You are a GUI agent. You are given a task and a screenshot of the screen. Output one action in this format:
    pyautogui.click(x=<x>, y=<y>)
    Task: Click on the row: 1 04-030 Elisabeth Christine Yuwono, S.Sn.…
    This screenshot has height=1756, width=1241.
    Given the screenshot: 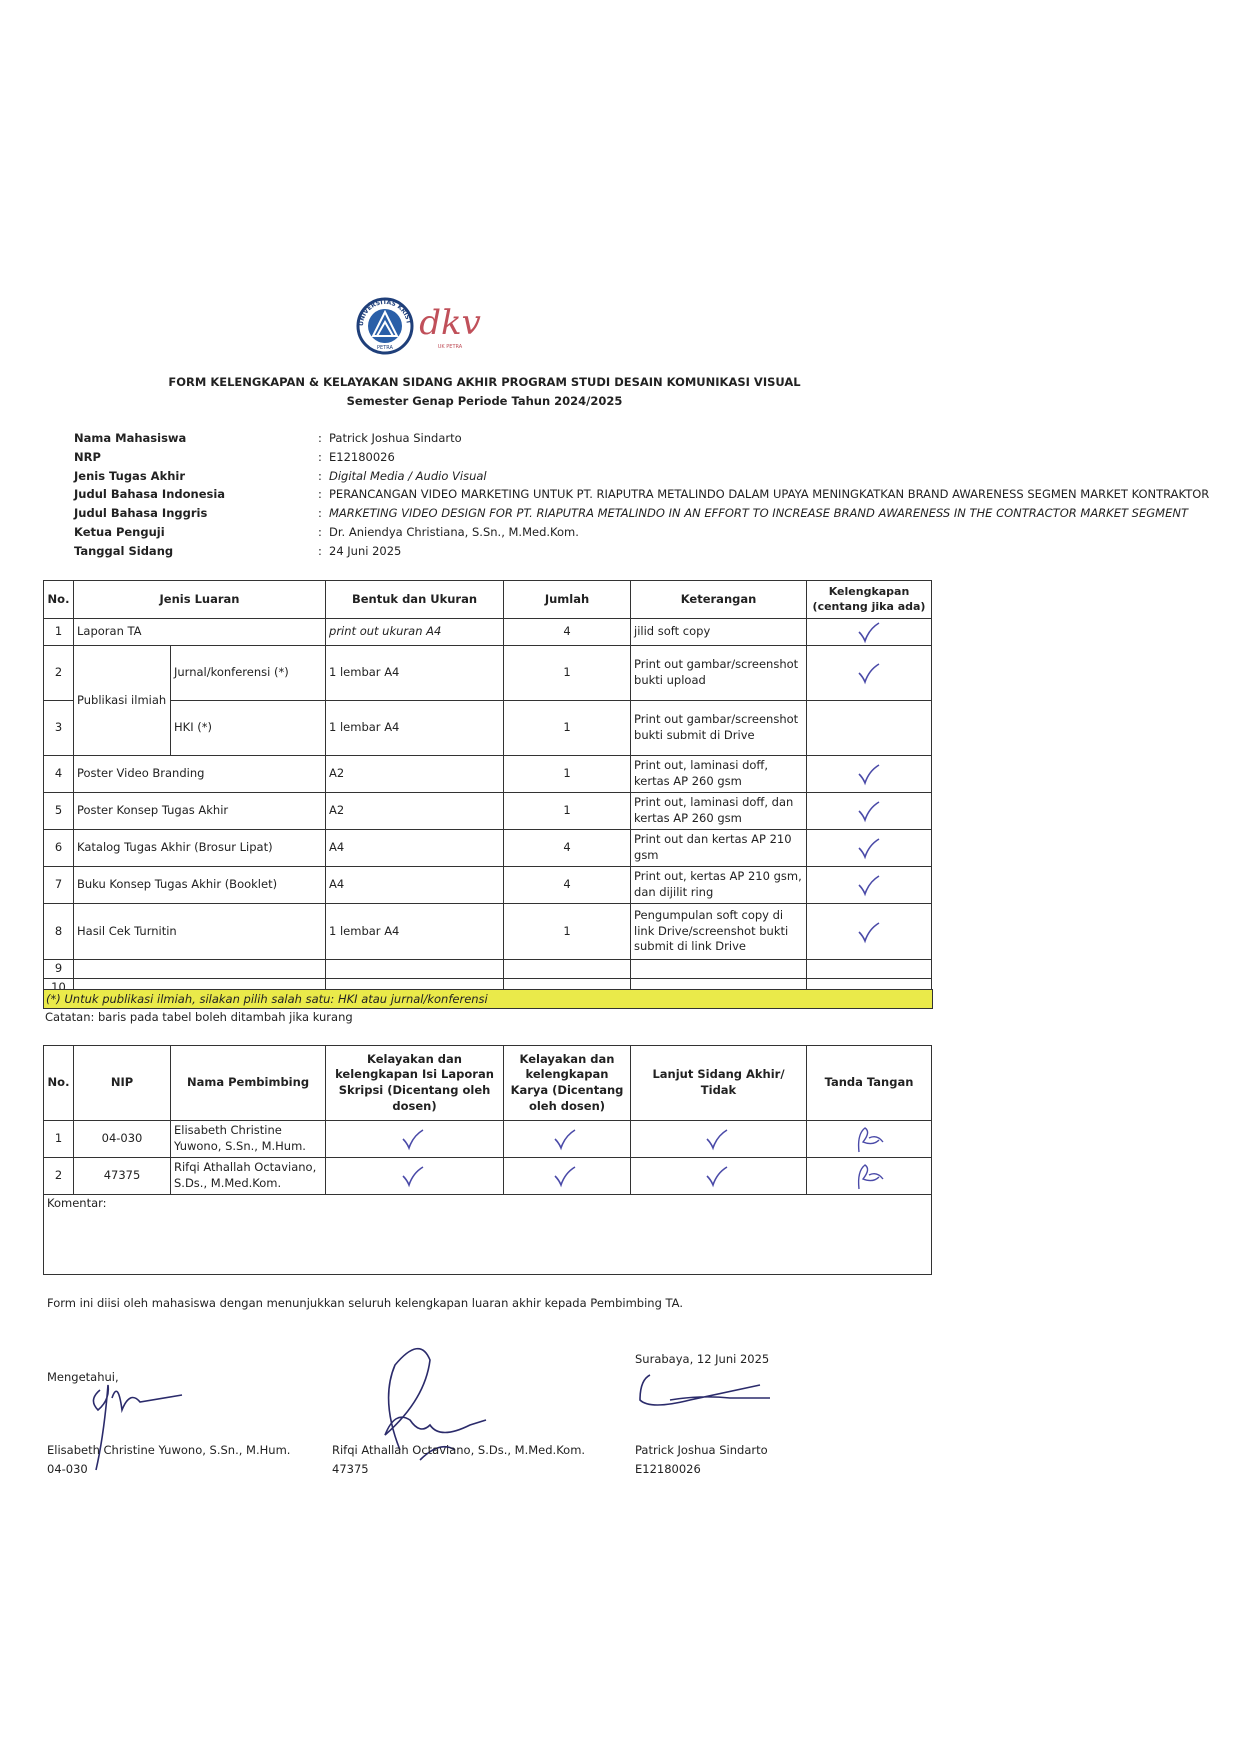 What is the action you would take?
    pyautogui.click(x=487, y=1139)
    